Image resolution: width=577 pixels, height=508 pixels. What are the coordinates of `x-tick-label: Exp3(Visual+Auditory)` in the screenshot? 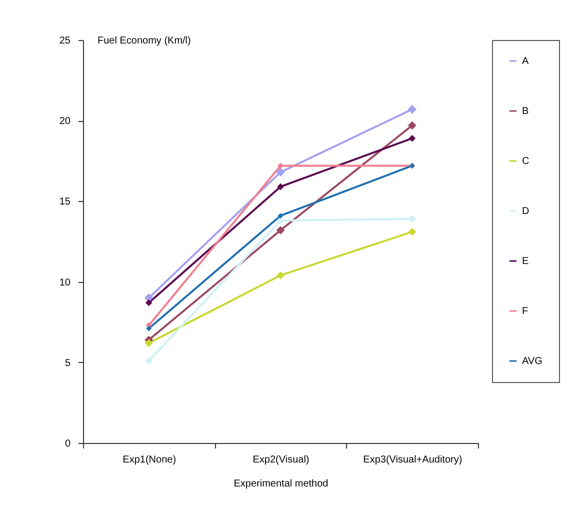 It's located at (412, 460).